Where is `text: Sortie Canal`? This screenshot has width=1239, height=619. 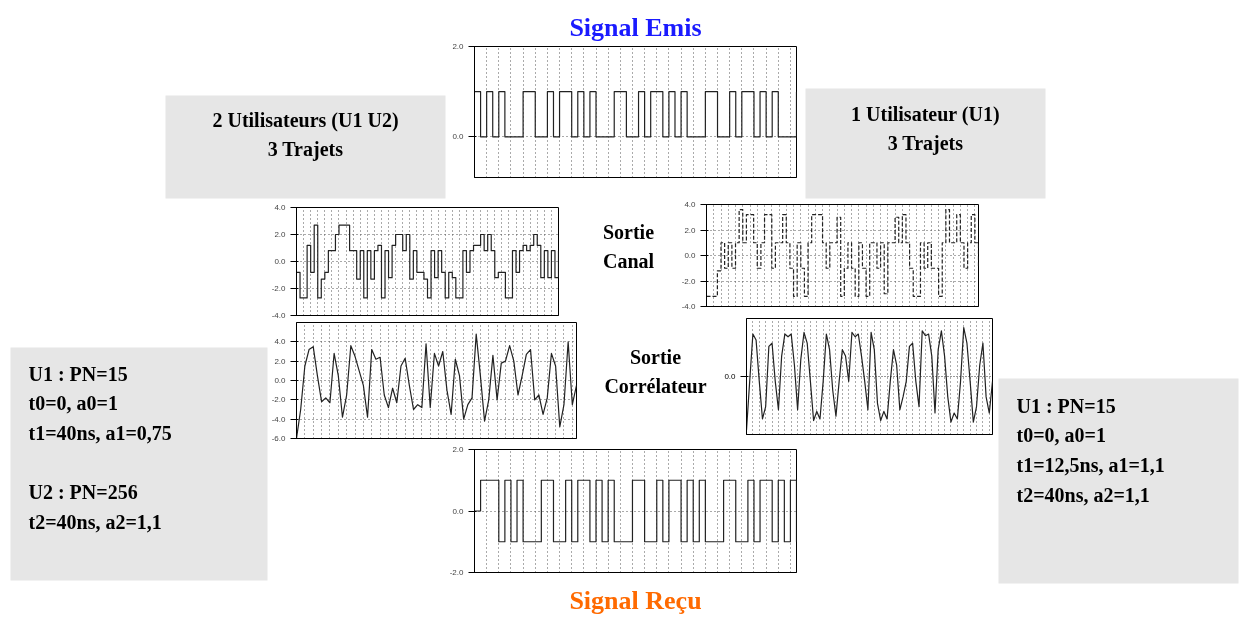
text: Sortie Canal is located at coordinates (628, 246).